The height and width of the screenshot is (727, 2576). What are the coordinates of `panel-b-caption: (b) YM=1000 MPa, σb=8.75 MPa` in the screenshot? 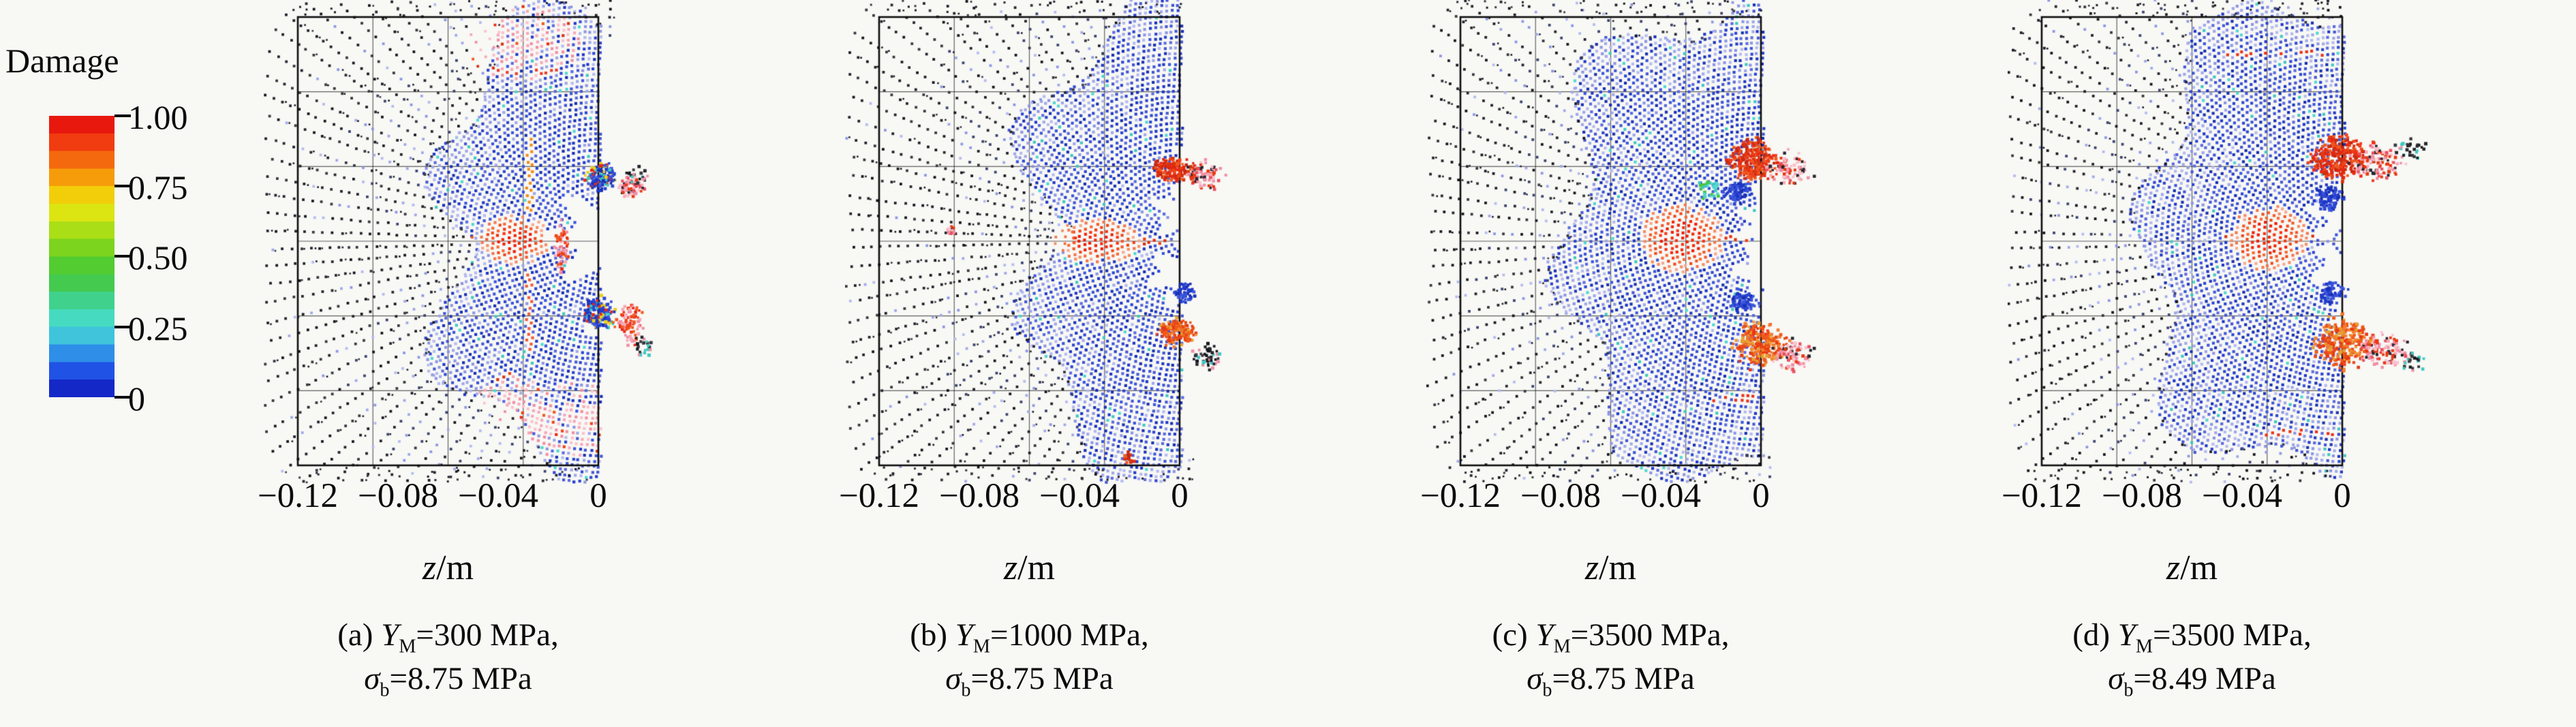 It's located at (1029, 657).